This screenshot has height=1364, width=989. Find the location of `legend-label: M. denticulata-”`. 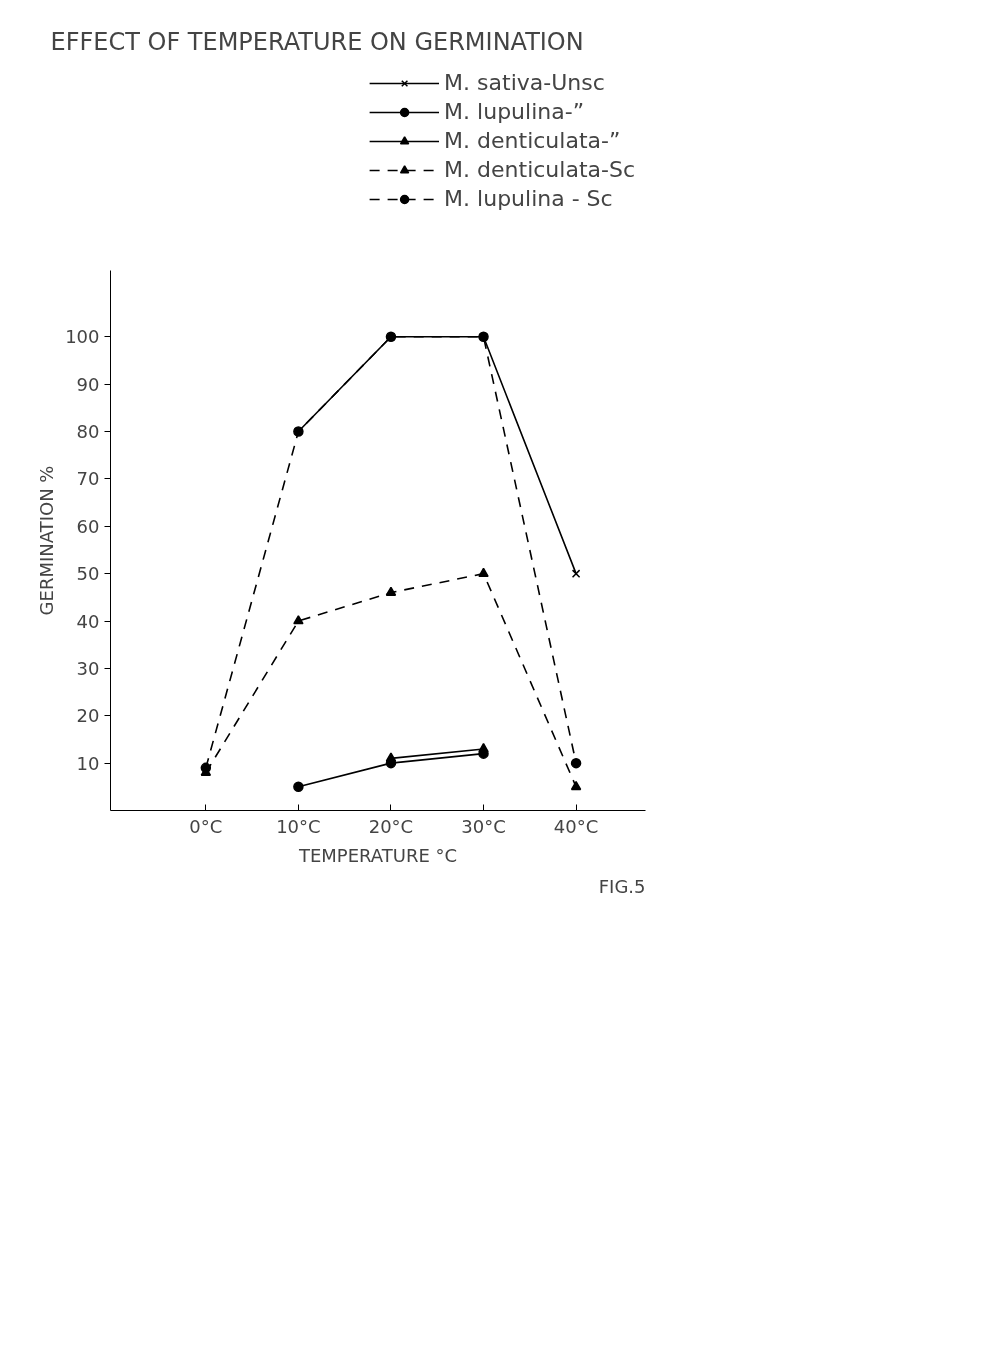

legend-label: M. denticulata-” is located at coordinates (532, 140).